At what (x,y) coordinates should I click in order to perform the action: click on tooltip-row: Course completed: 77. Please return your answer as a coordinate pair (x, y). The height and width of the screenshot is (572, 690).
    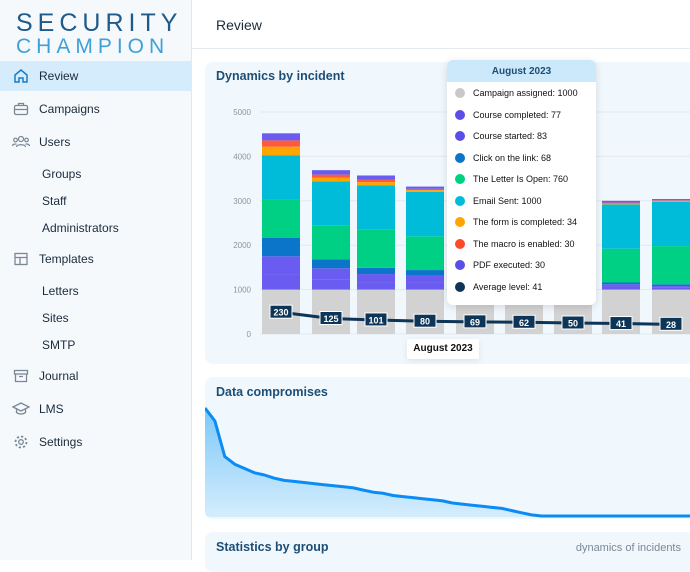
    Looking at the image, I should click on (508, 115).